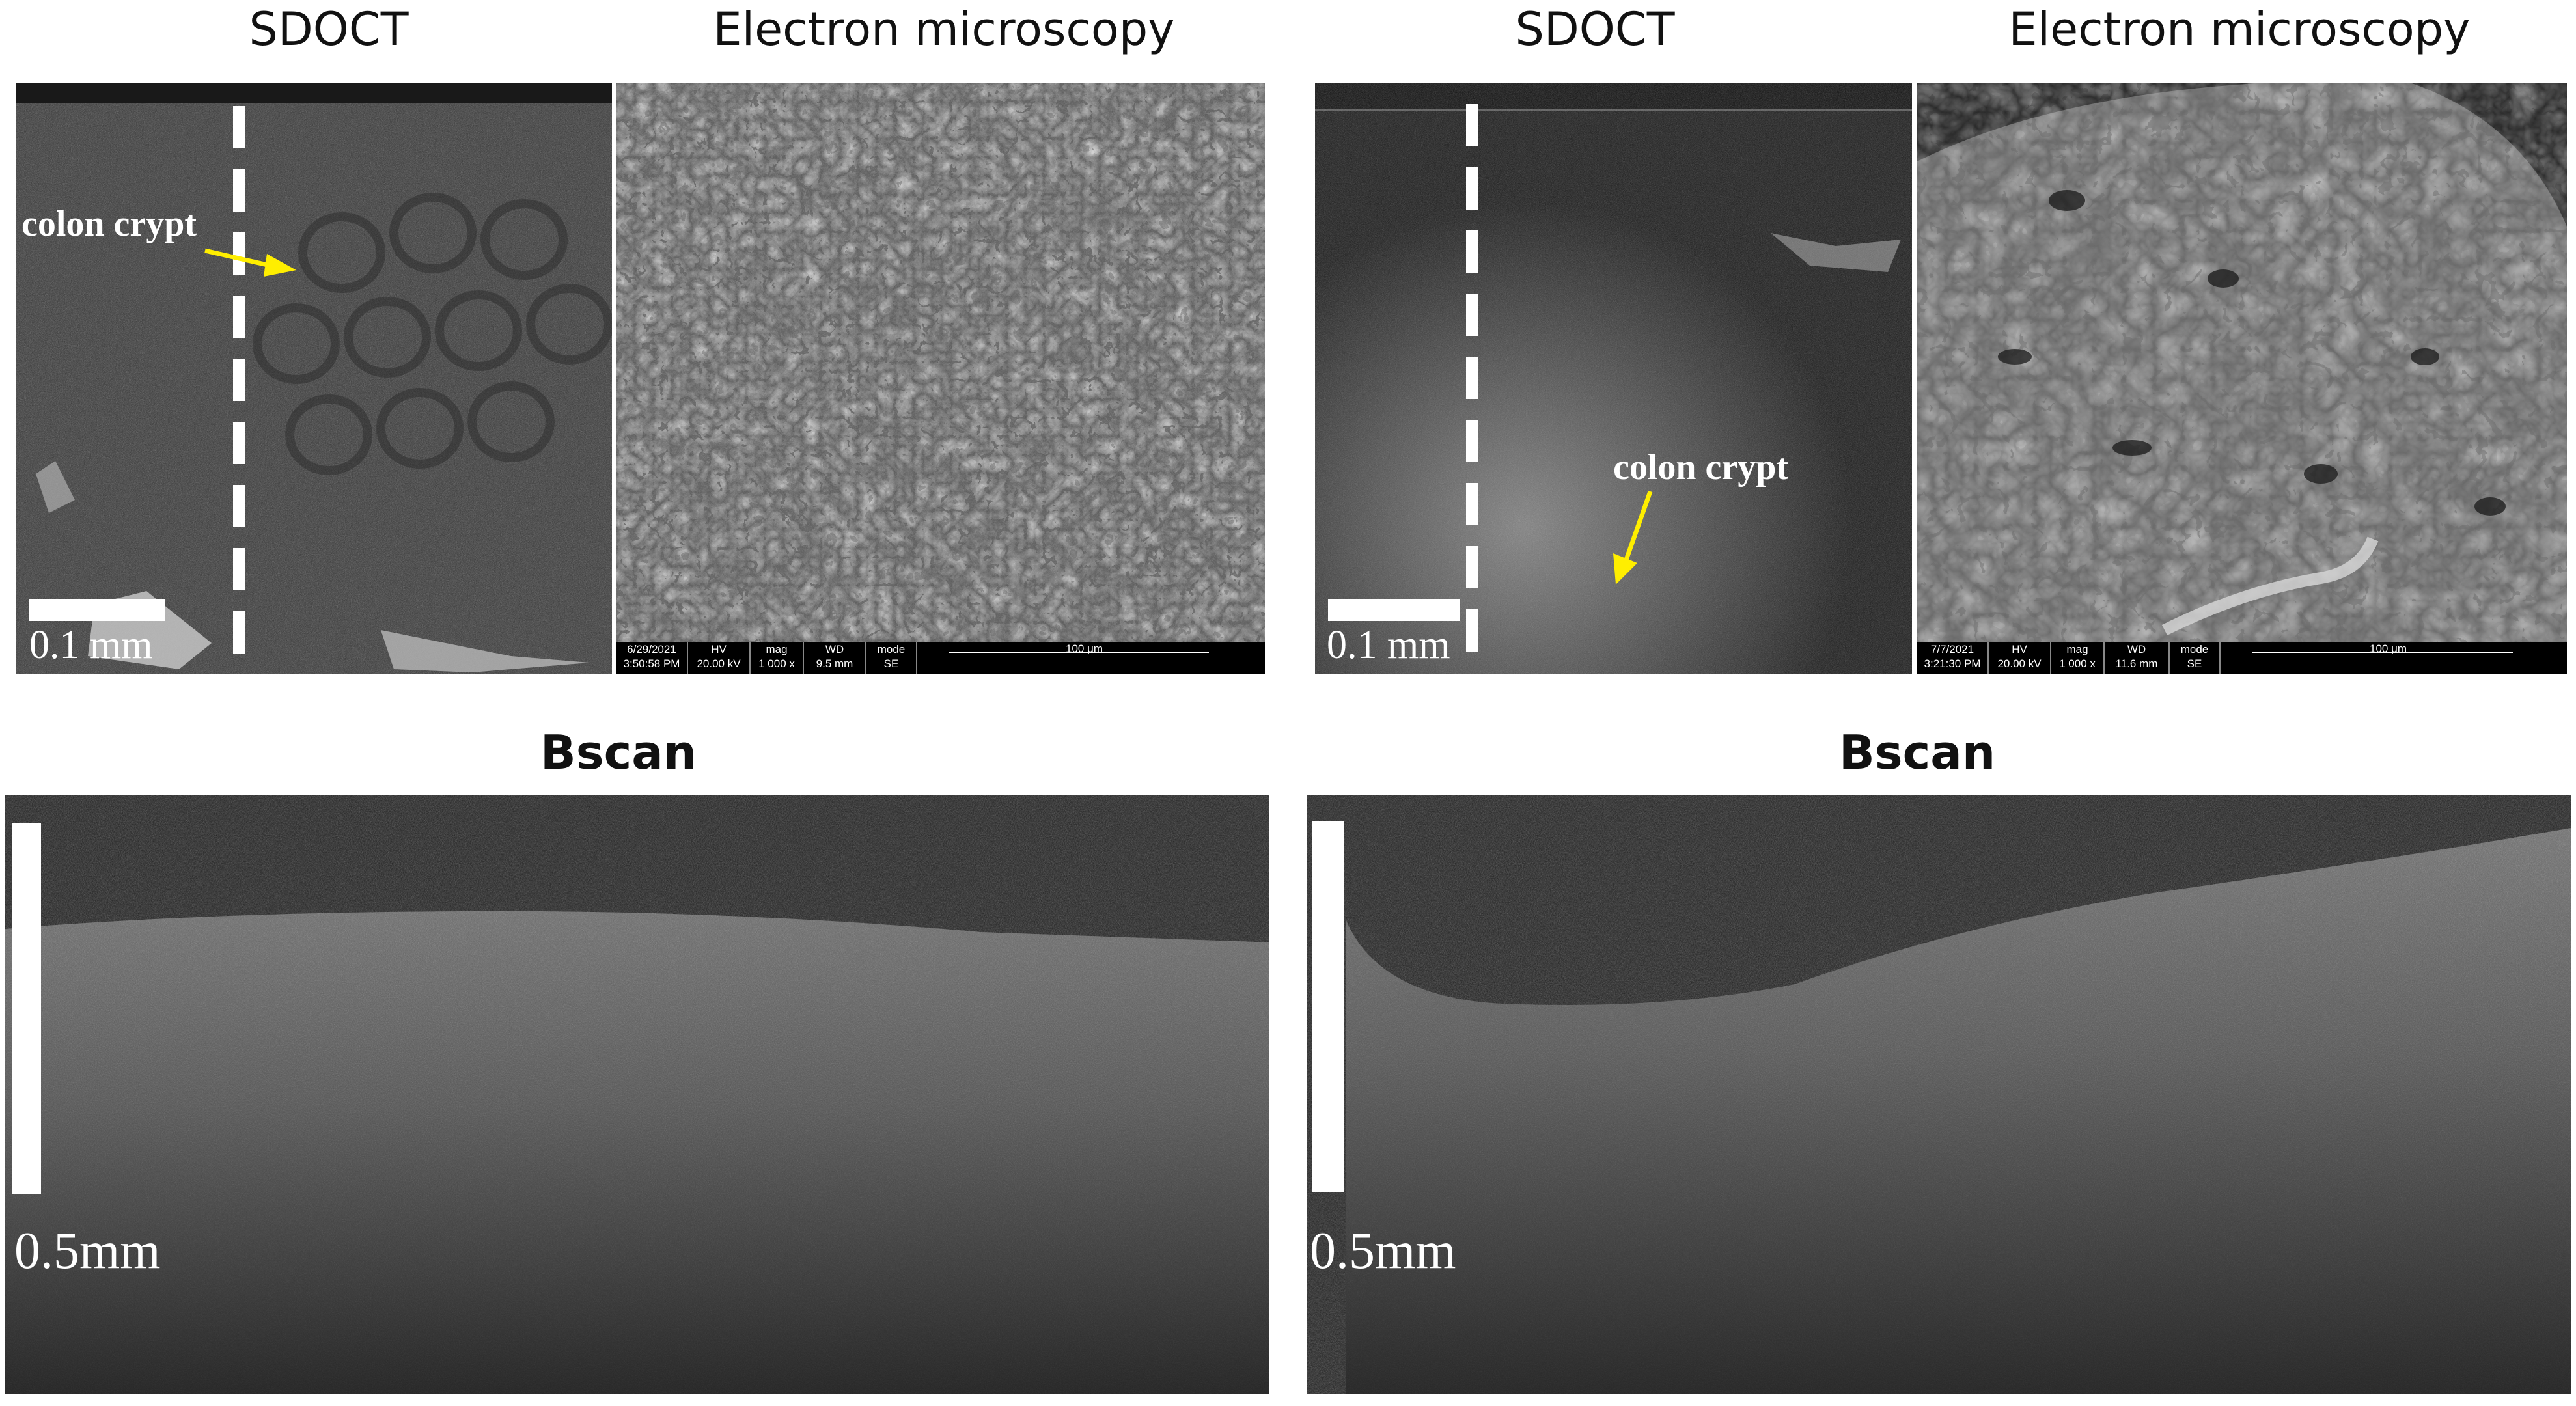 Image resolution: width=2576 pixels, height=1406 pixels. What do you see at coordinates (1952, 649) in the screenshot?
I see `sem-date: 7/7/2021` at bounding box center [1952, 649].